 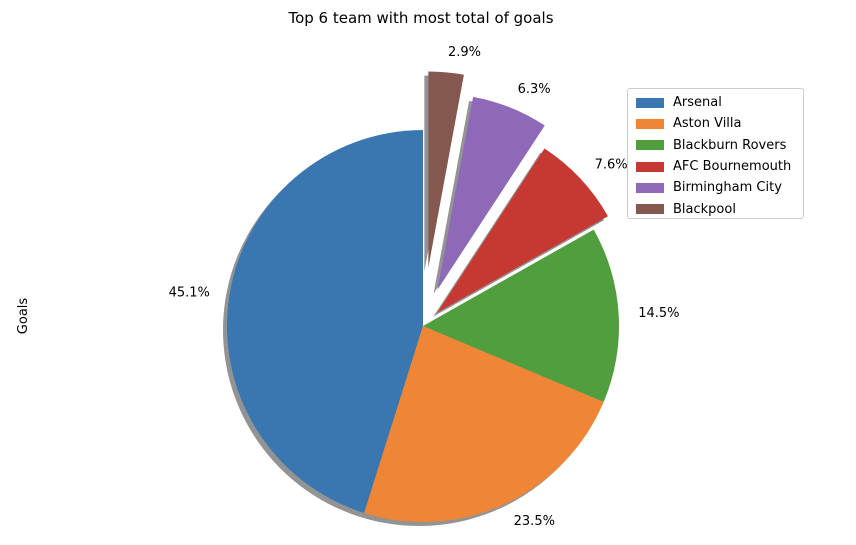 I want to click on legend-label: Aston Villa, so click(x=707, y=124).